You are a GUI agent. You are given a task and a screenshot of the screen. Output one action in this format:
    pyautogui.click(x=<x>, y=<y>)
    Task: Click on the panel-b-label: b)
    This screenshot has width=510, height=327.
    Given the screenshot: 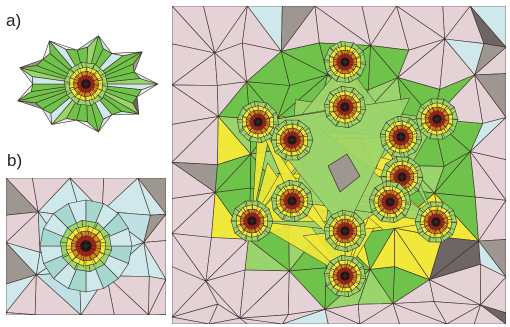 What is the action you would take?
    pyautogui.click(x=15, y=160)
    